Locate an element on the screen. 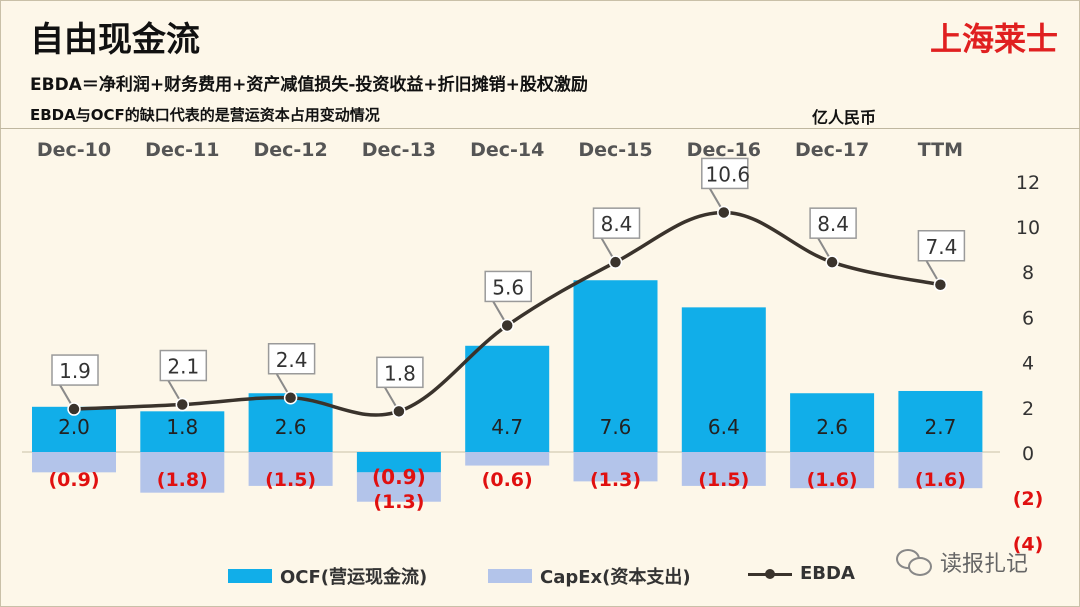 The image size is (1080, 607). y-tick-label: 8 is located at coordinates (1028, 273).